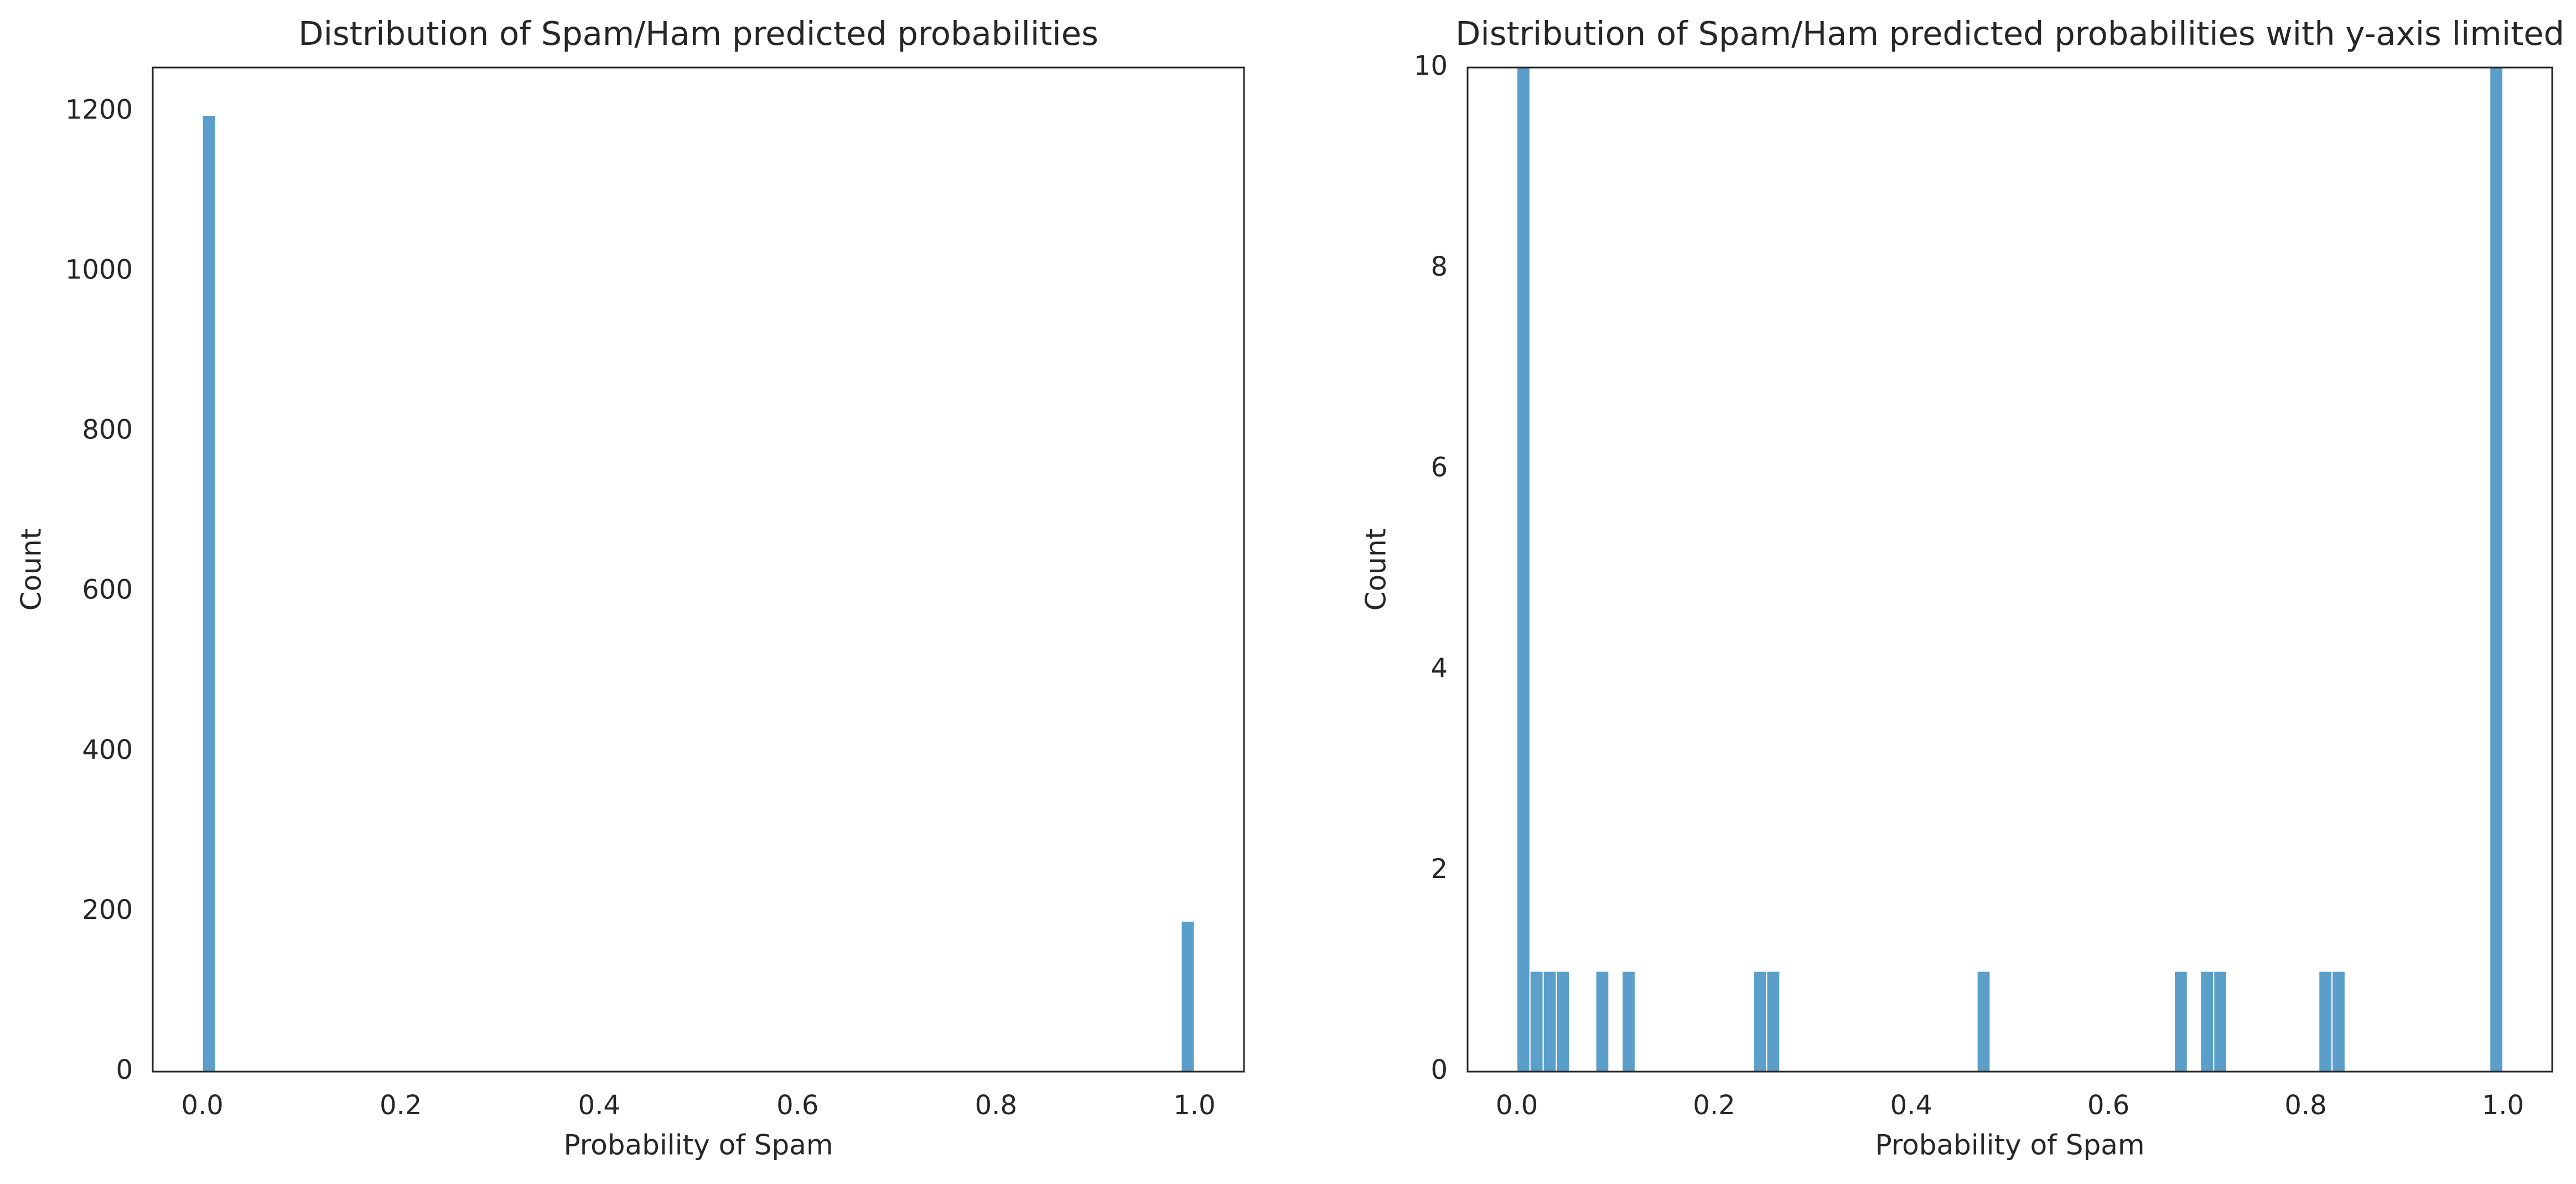 The height and width of the screenshot is (1184, 2576). Describe the element at coordinates (1439, 869) in the screenshot. I see `y-tick-label: 2` at that location.